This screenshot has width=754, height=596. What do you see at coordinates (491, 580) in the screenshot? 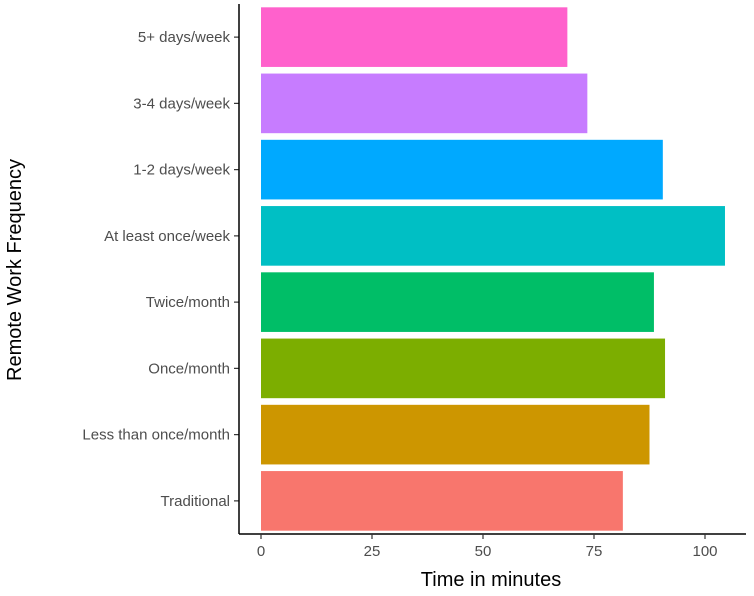
I see `x-axis-title: Time in minutes` at bounding box center [491, 580].